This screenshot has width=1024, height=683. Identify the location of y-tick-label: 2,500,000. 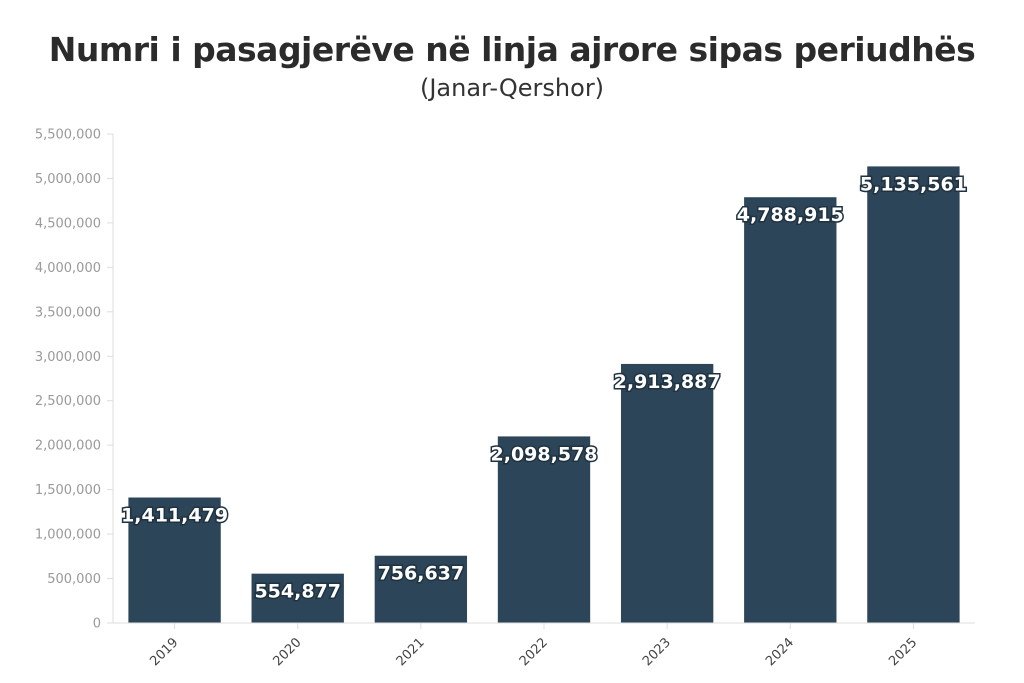
(68, 401).